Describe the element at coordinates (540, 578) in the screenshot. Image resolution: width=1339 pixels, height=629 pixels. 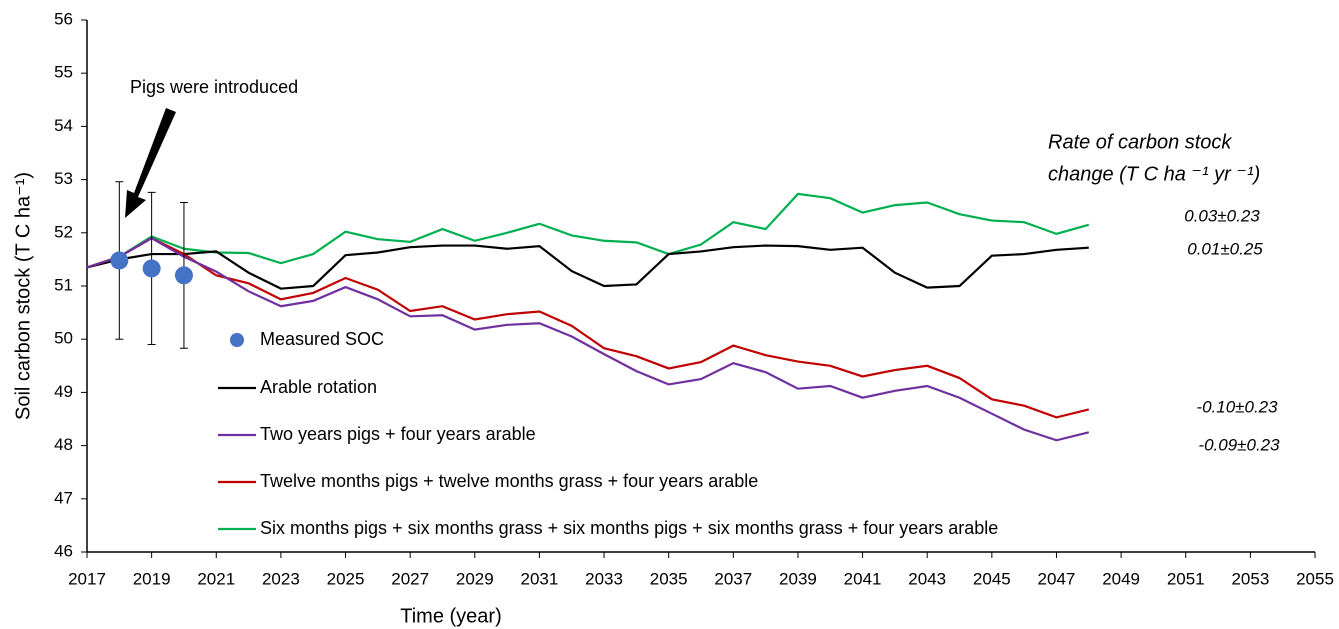
I see `x-tick-label: 2031` at that location.